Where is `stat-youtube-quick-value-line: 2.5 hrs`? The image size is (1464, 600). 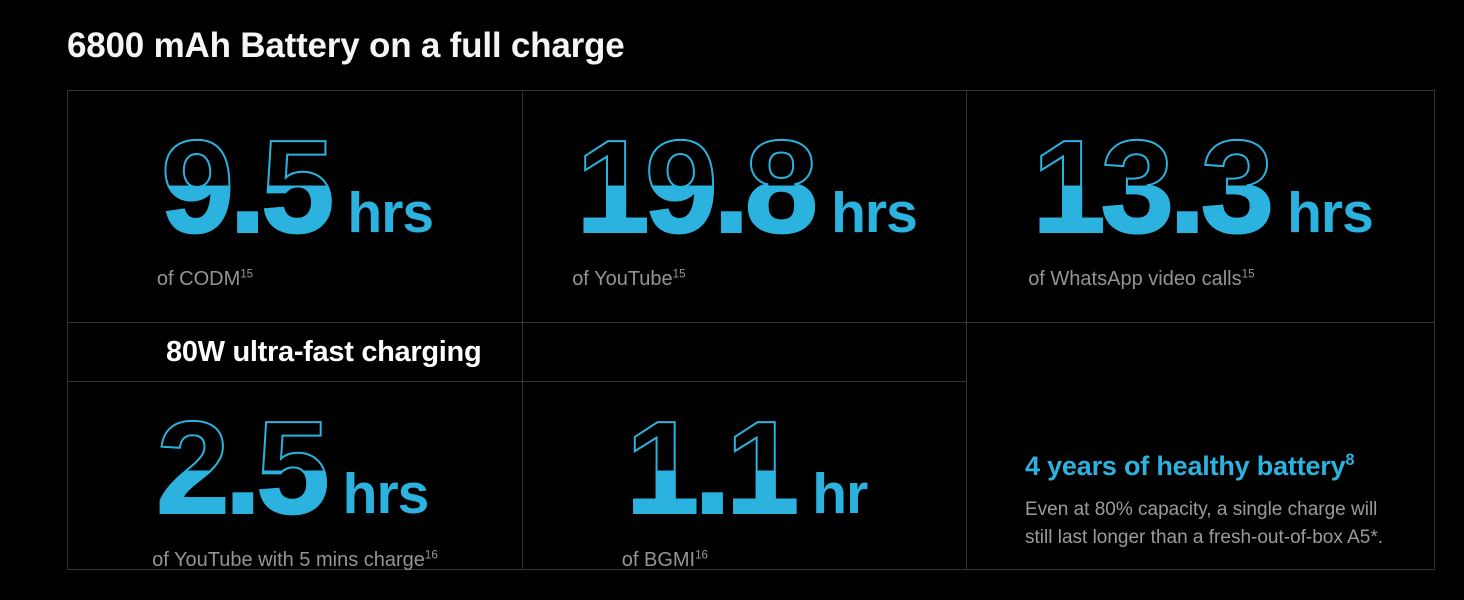 stat-youtube-quick-value-line: 2.5 hrs is located at coordinates (295, 468).